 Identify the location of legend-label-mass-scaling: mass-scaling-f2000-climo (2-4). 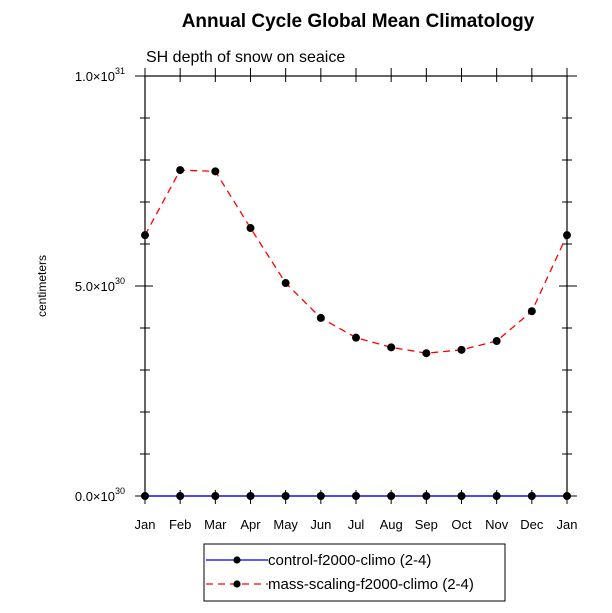
(371, 584).